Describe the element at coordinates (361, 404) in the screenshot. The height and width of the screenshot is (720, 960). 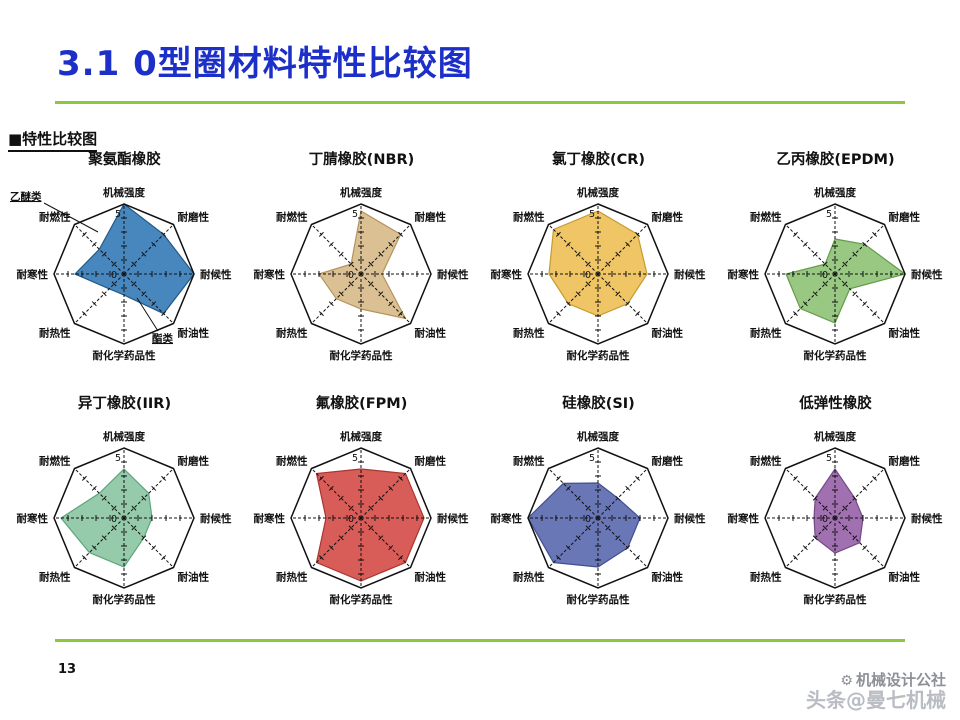
I see `chart-title: 氟橡胶(FPM)` at that location.